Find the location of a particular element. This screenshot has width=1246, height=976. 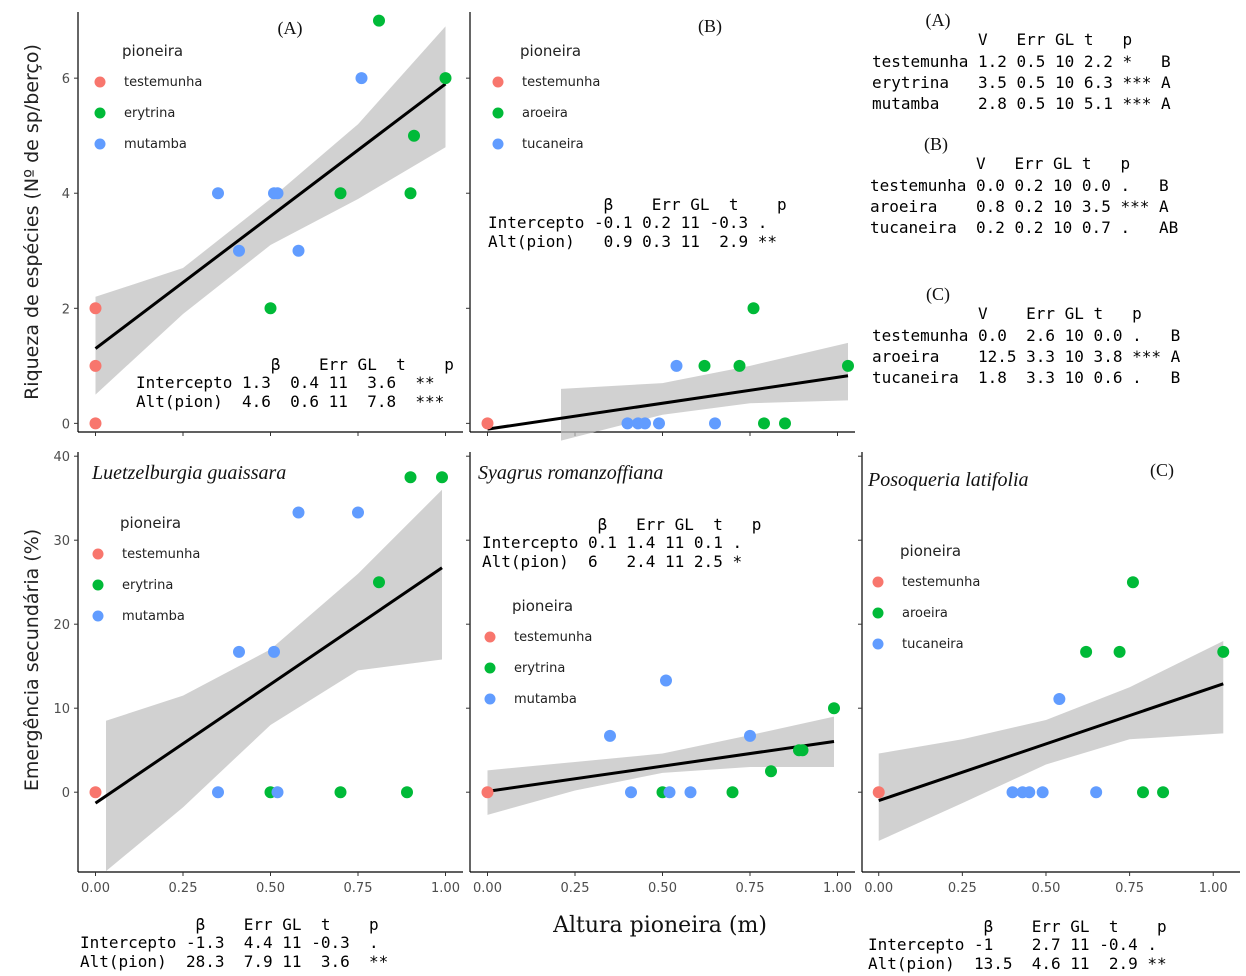

stats-row: Alt(pion) 4.6 0.6 11 7.8 *** is located at coordinates (290, 401).